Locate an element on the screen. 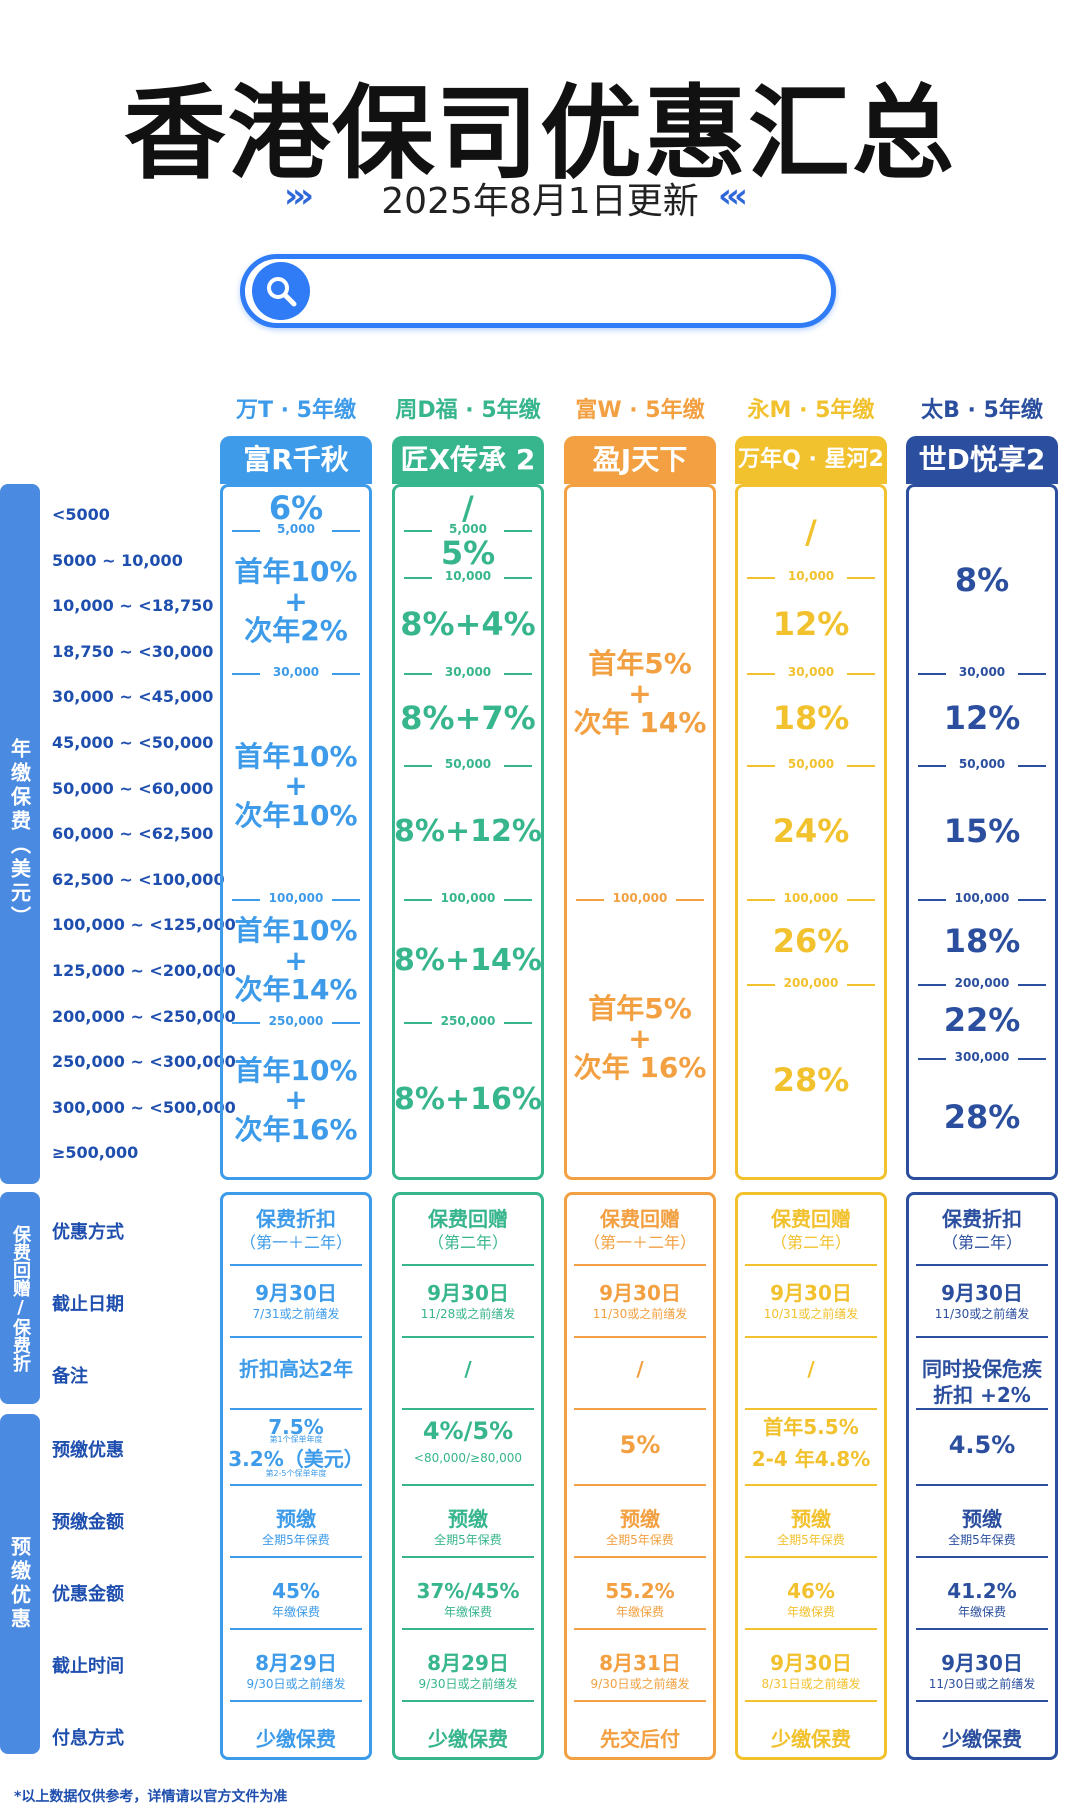 Image resolution: width=1080 pixels, height=1810 pixels. premium-range-label: 60,000 ~ <62,500 is located at coordinates (133, 834).